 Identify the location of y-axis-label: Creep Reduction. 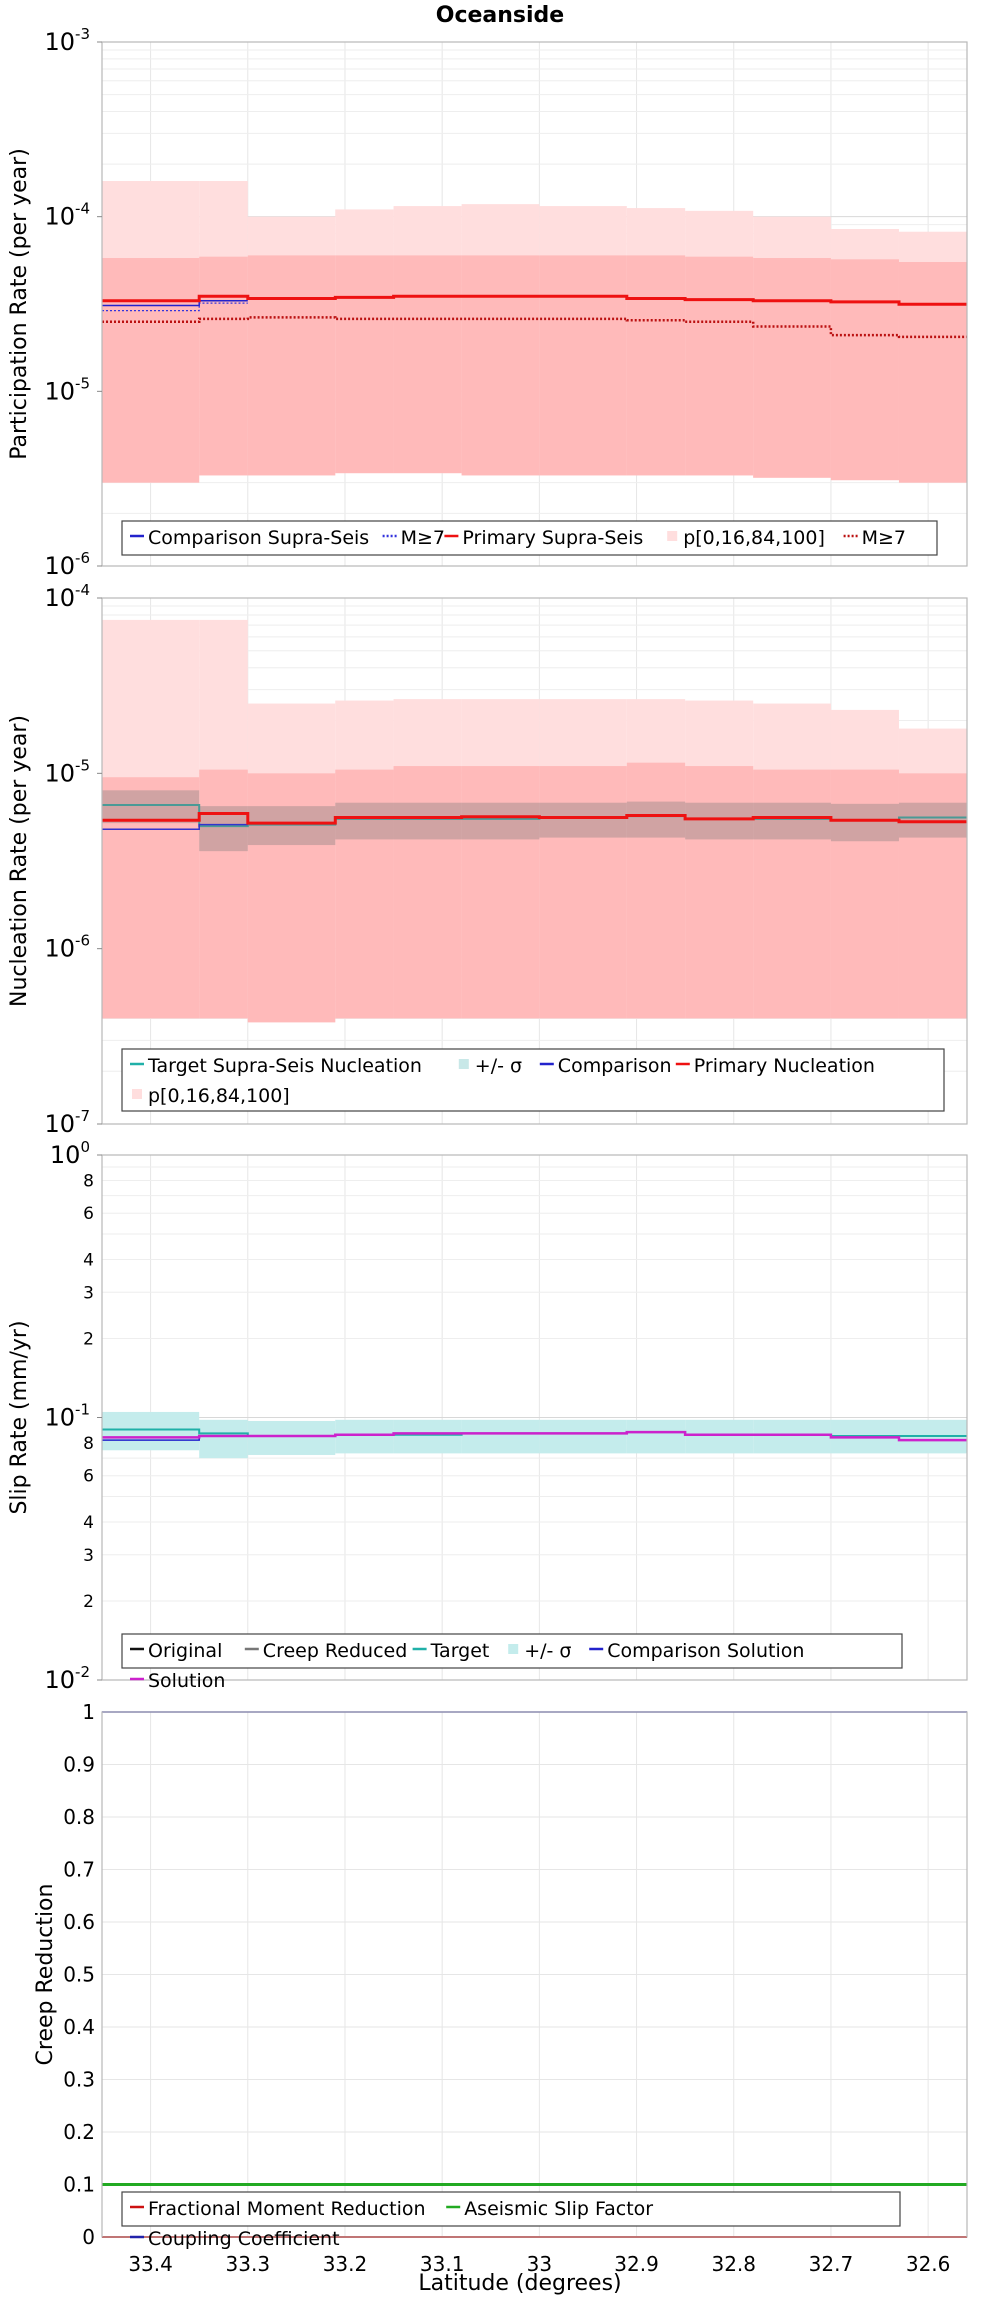
(45, 1975).